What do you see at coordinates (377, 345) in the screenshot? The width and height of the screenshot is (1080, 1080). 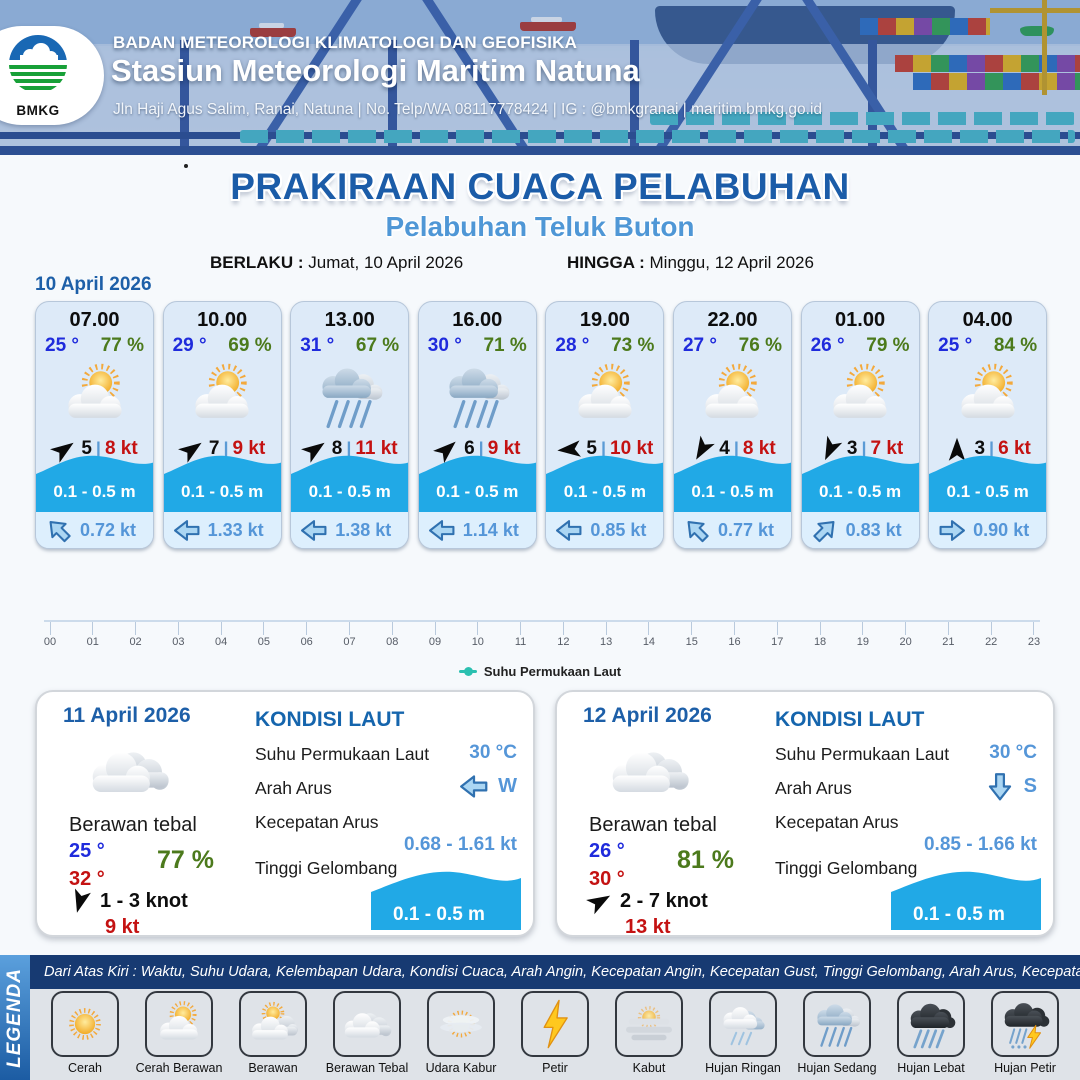 I see `card-humidity: 67 %` at bounding box center [377, 345].